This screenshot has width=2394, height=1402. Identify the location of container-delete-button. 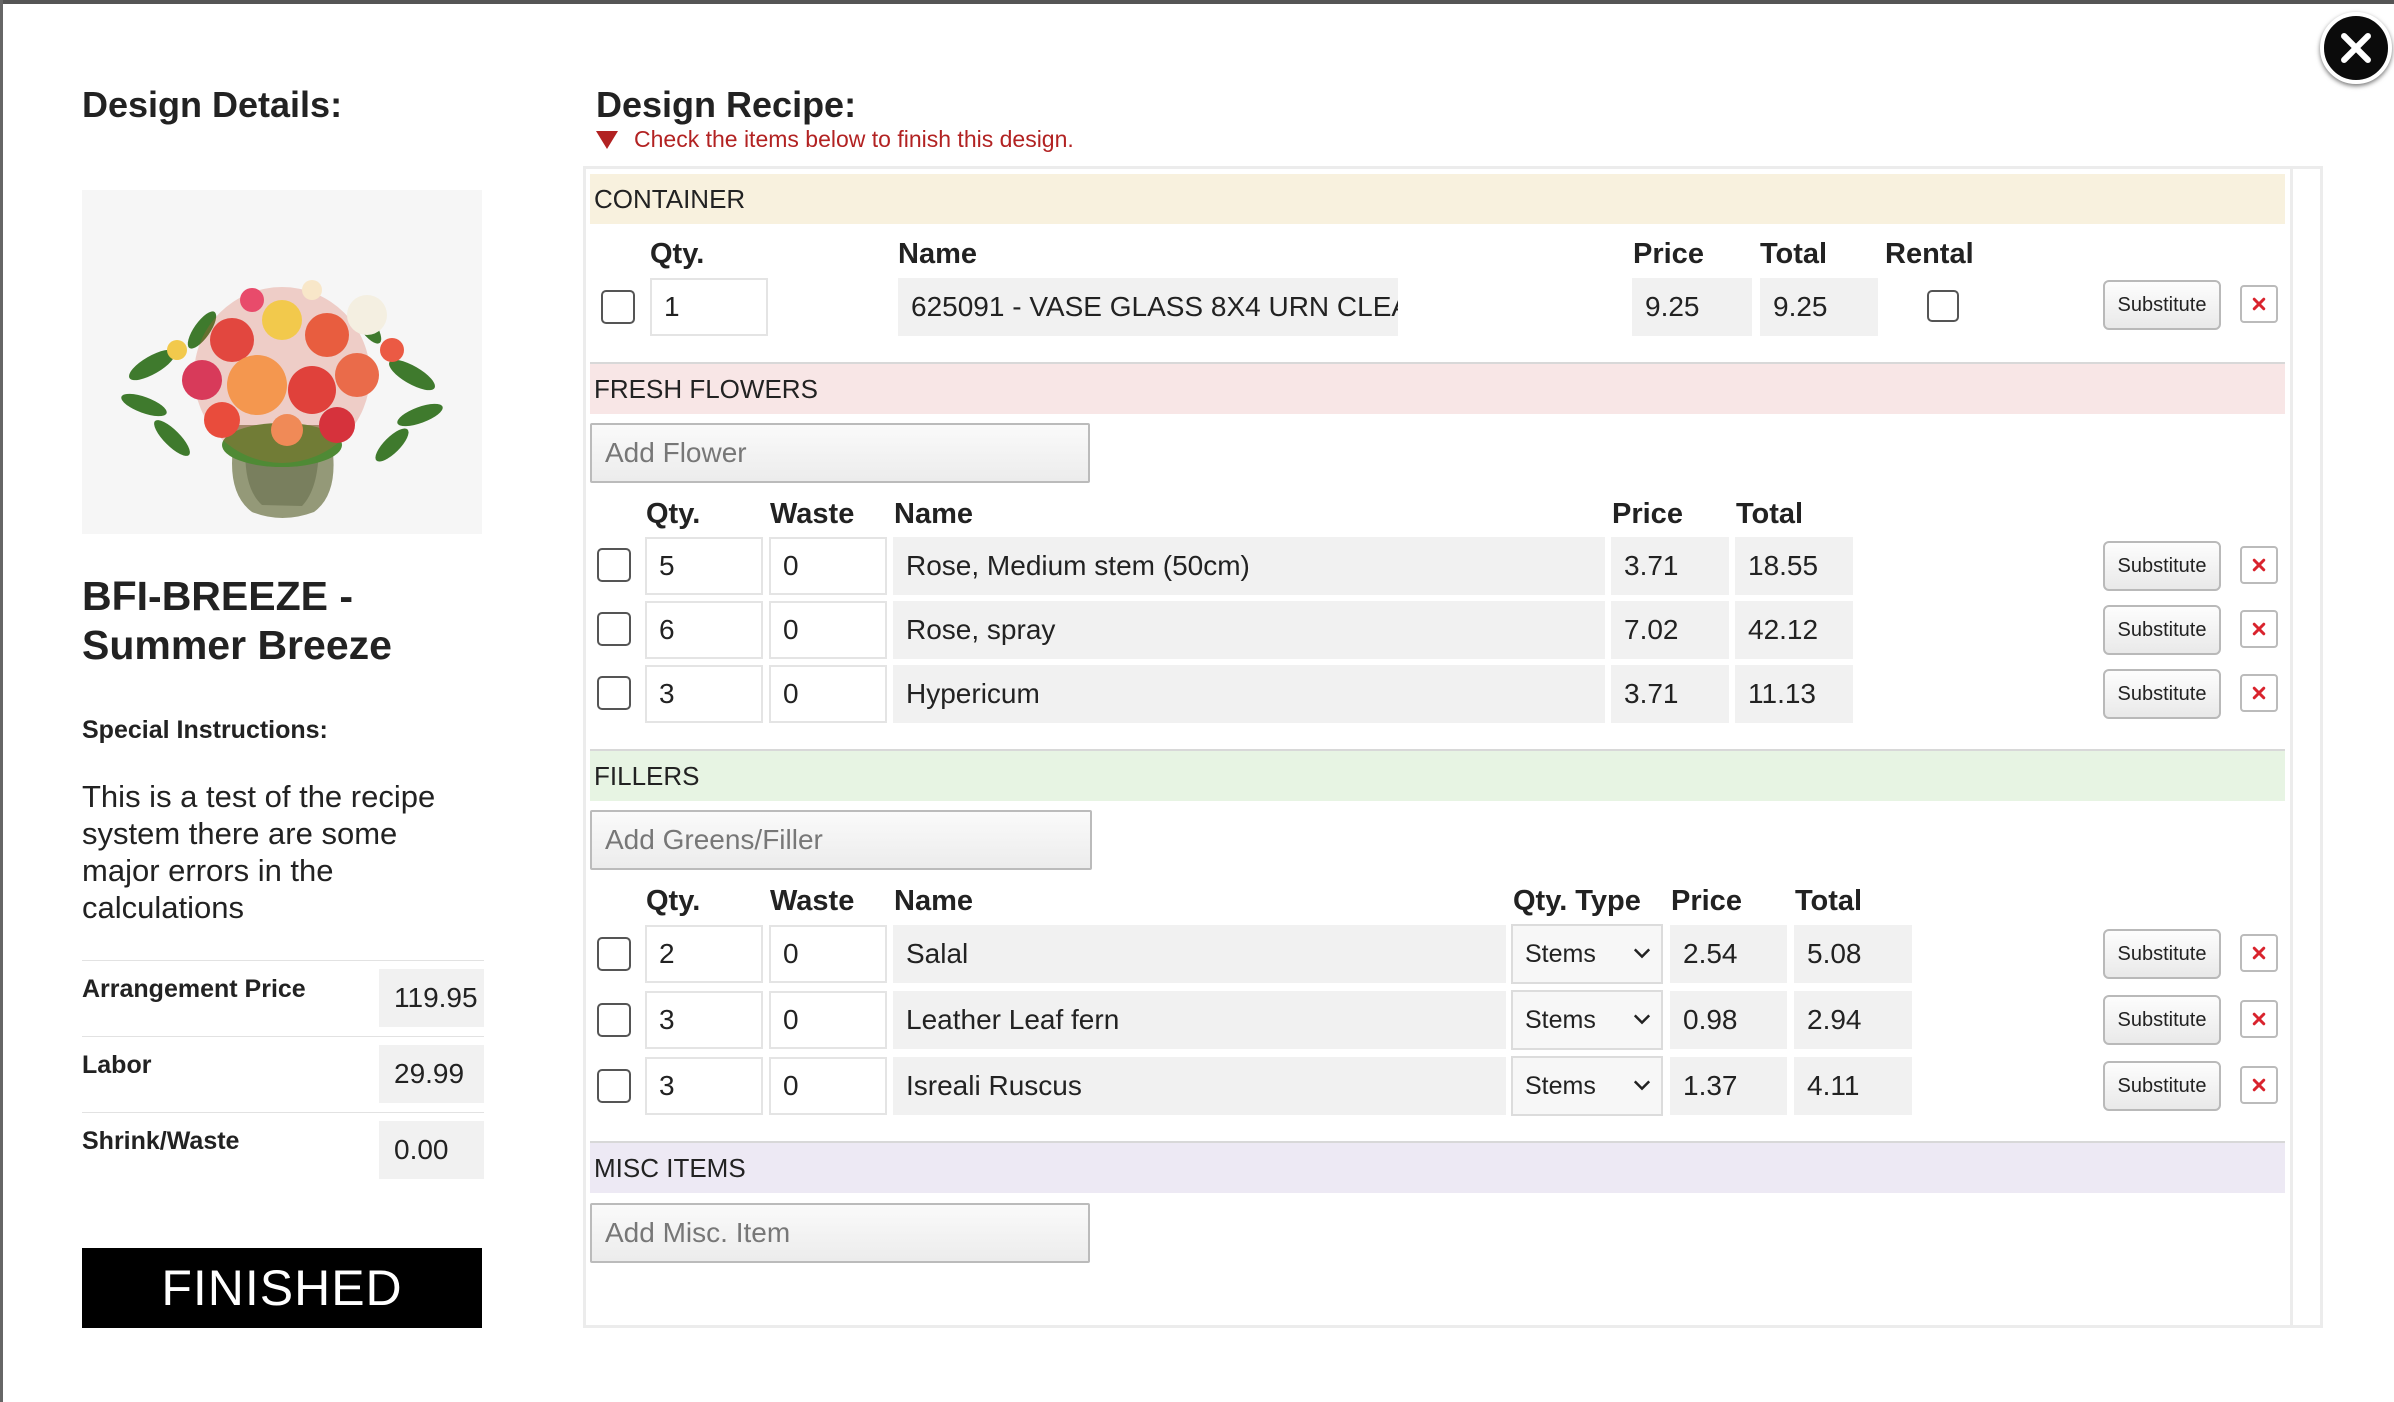
(2259, 304).